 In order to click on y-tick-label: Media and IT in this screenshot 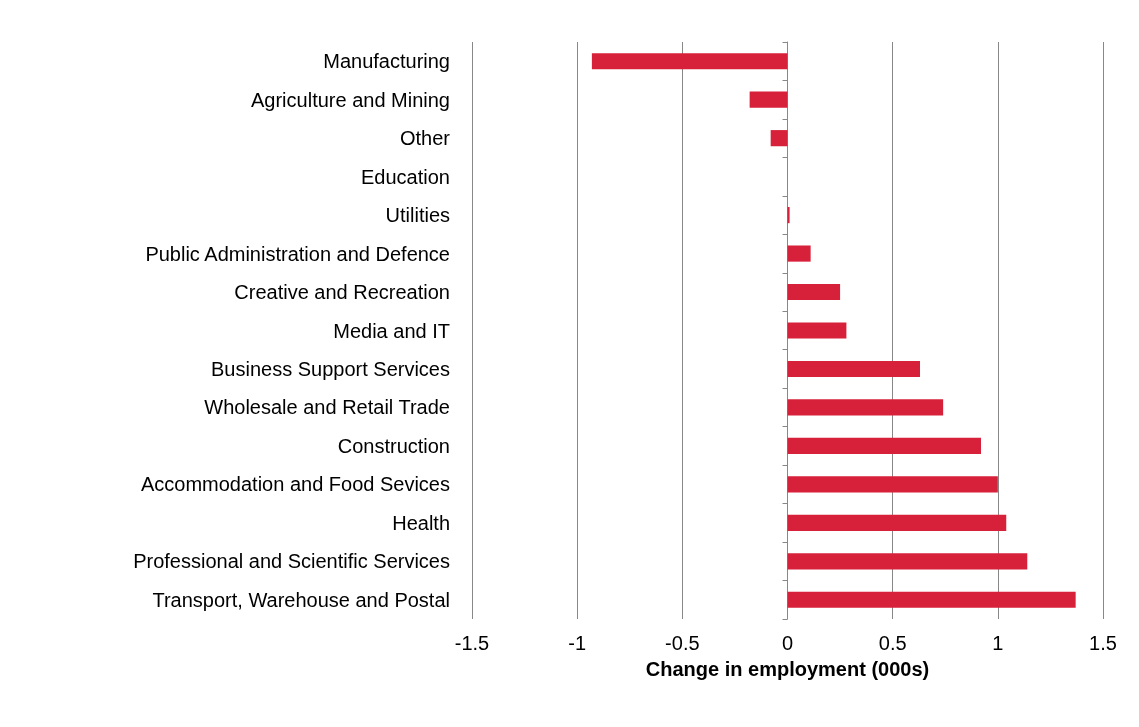, I will do `click(391, 330)`.